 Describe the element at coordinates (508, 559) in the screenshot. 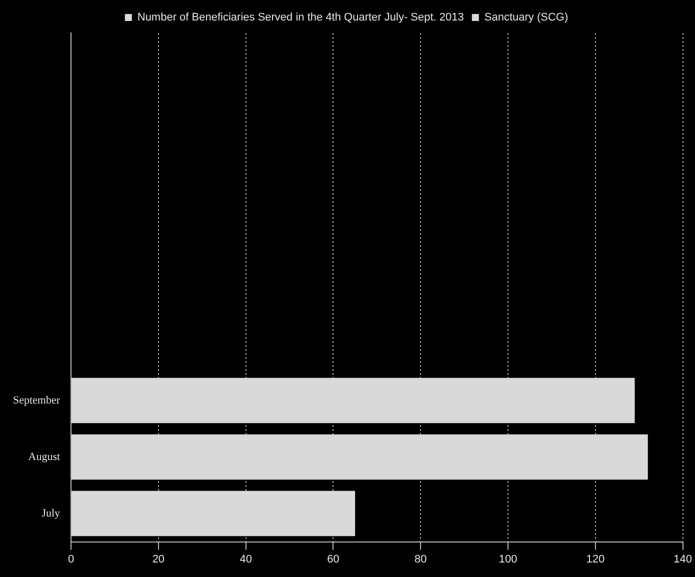

I see `x-tick-label: 100` at that location.